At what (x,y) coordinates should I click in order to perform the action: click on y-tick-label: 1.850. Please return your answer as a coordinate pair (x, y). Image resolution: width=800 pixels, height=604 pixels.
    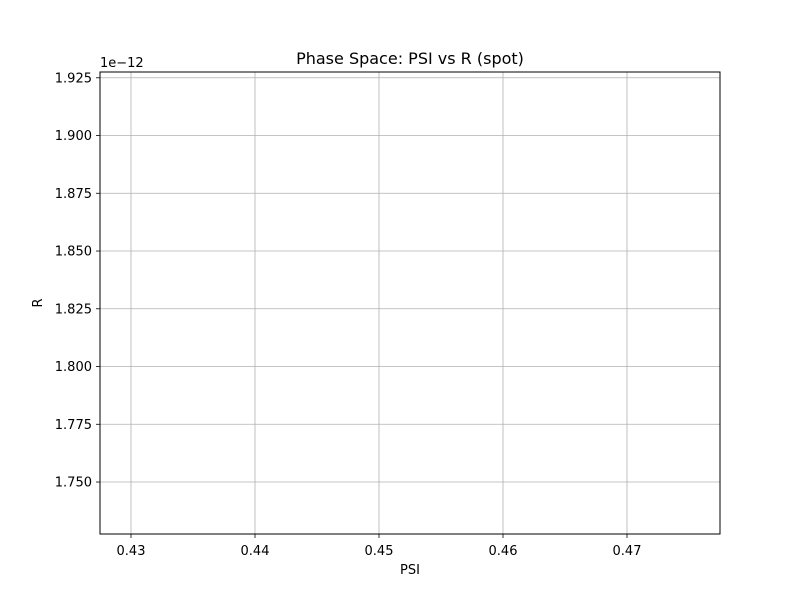
    Looking at the image, I should click on (73, 252).